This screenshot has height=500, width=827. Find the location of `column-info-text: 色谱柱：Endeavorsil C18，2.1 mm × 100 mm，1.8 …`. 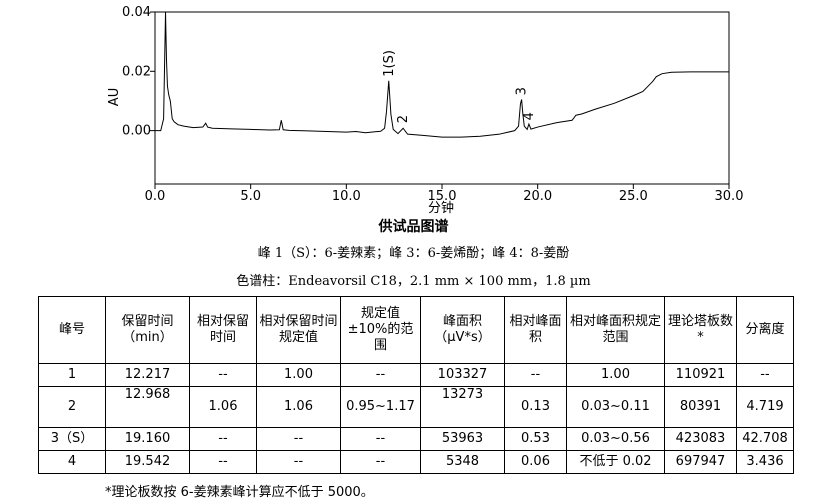

column-info-text: 色谱柱：Endeavorsil C18，2.1 mm × 100 mm，1.8 … is located at coordinates (413, 281).